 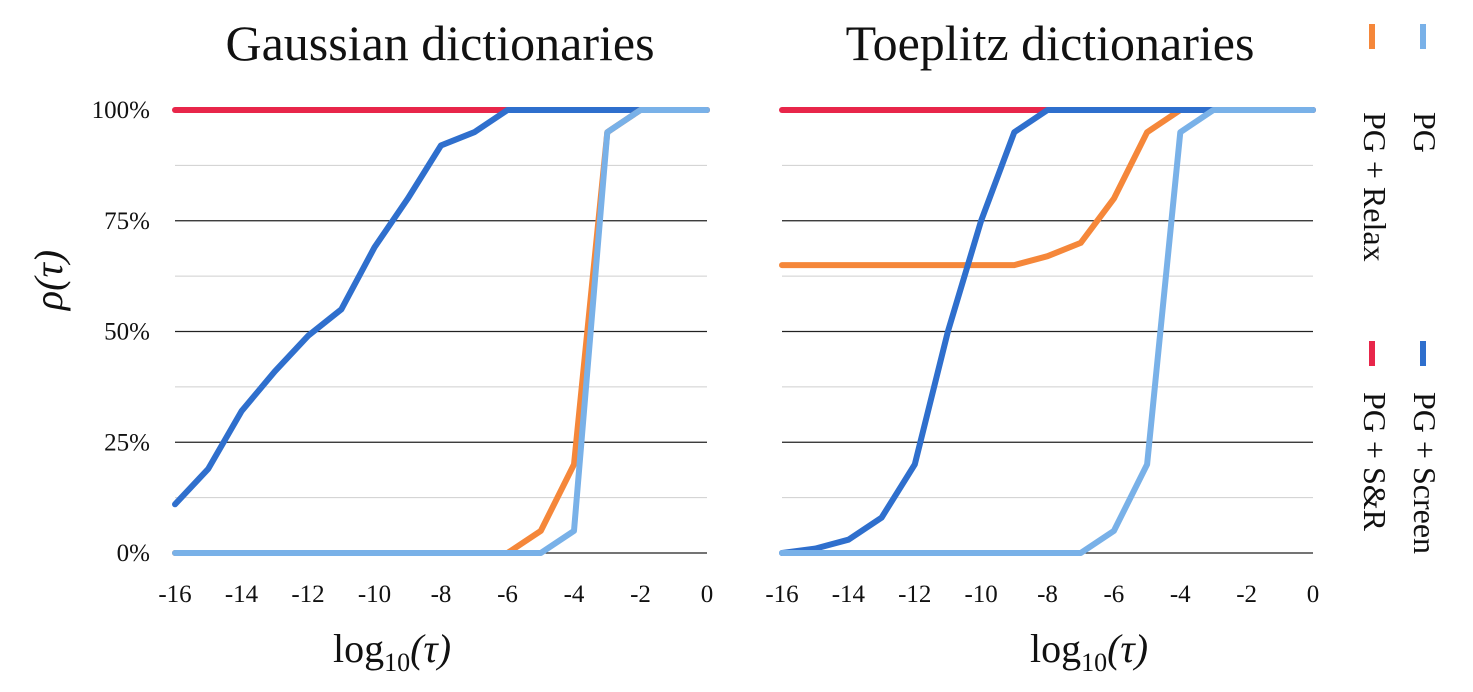 What do you see at coordinates (1372, 36) in the screenshot?
I see `legend-swatch-pg-relax` at bounding box center [1372, 36].